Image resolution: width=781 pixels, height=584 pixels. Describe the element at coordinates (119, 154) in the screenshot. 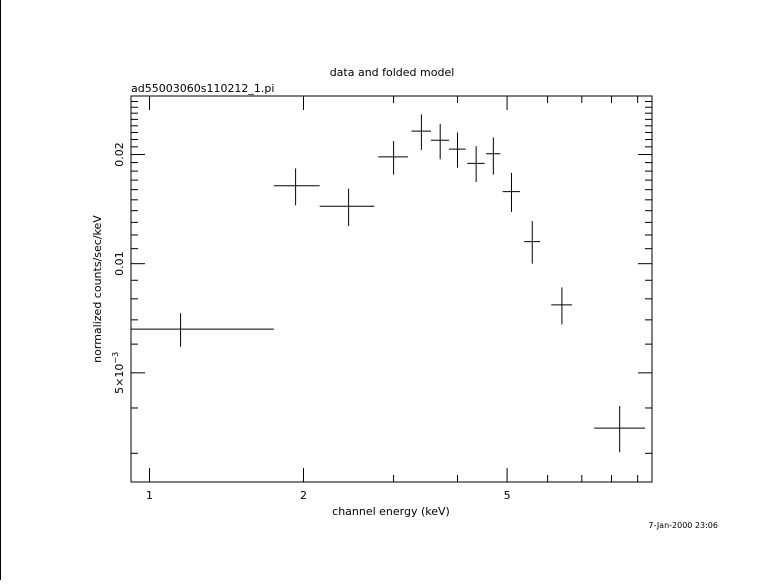

I see `y-tick-label: 0.02` at that location.